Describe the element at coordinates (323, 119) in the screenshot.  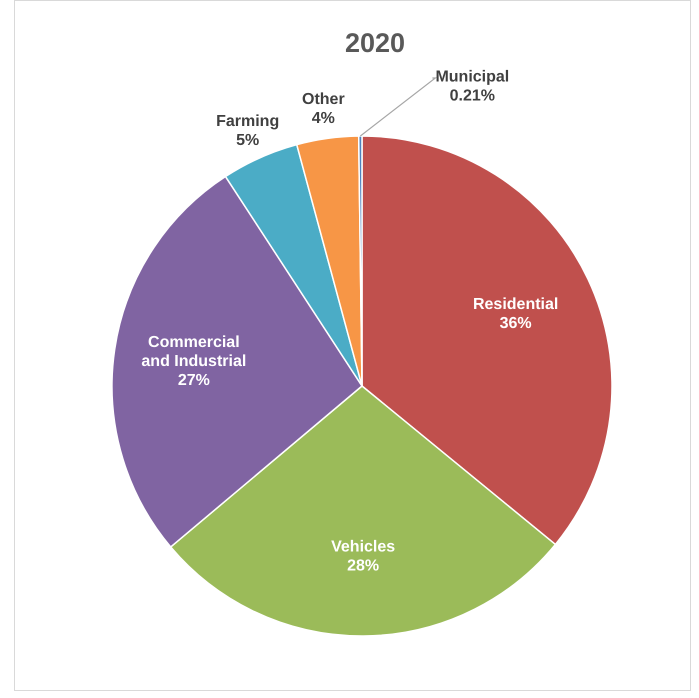
I see `data-label: 4%` at that location.